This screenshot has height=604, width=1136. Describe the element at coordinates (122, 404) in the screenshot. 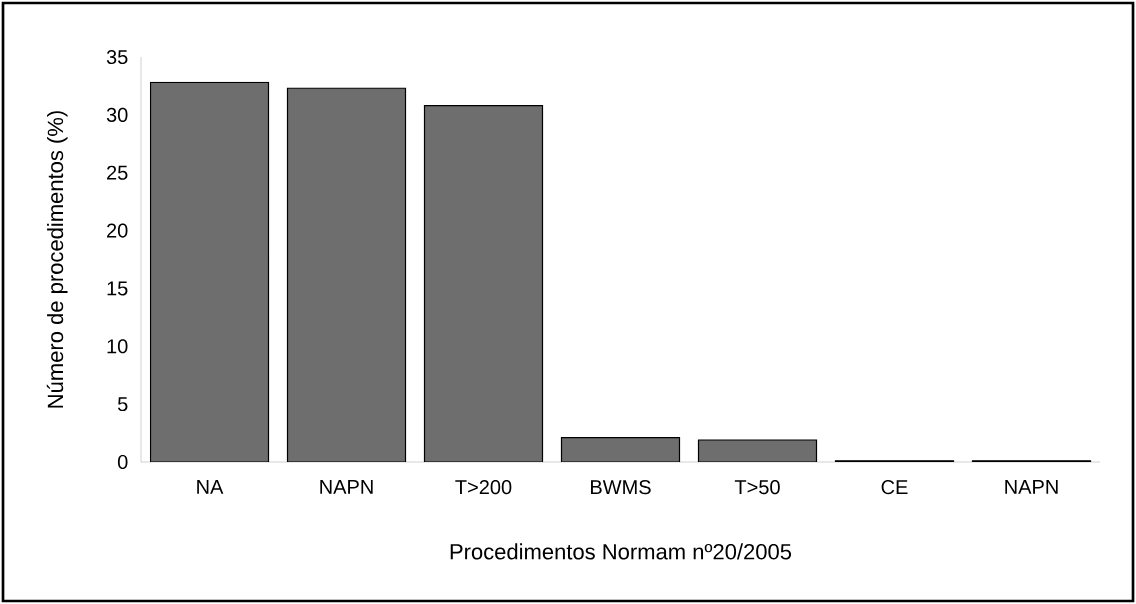

I see `y-tick-label: 5` at that location.